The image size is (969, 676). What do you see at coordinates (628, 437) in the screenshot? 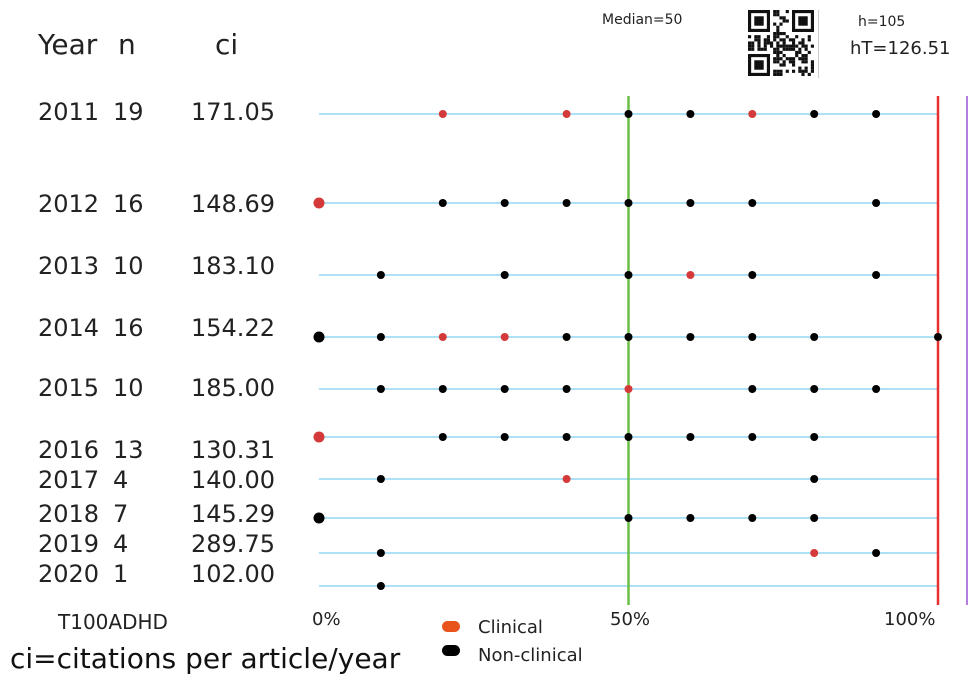
I see `point-2016-4-nonclinical` at bounding box center [628, 437].